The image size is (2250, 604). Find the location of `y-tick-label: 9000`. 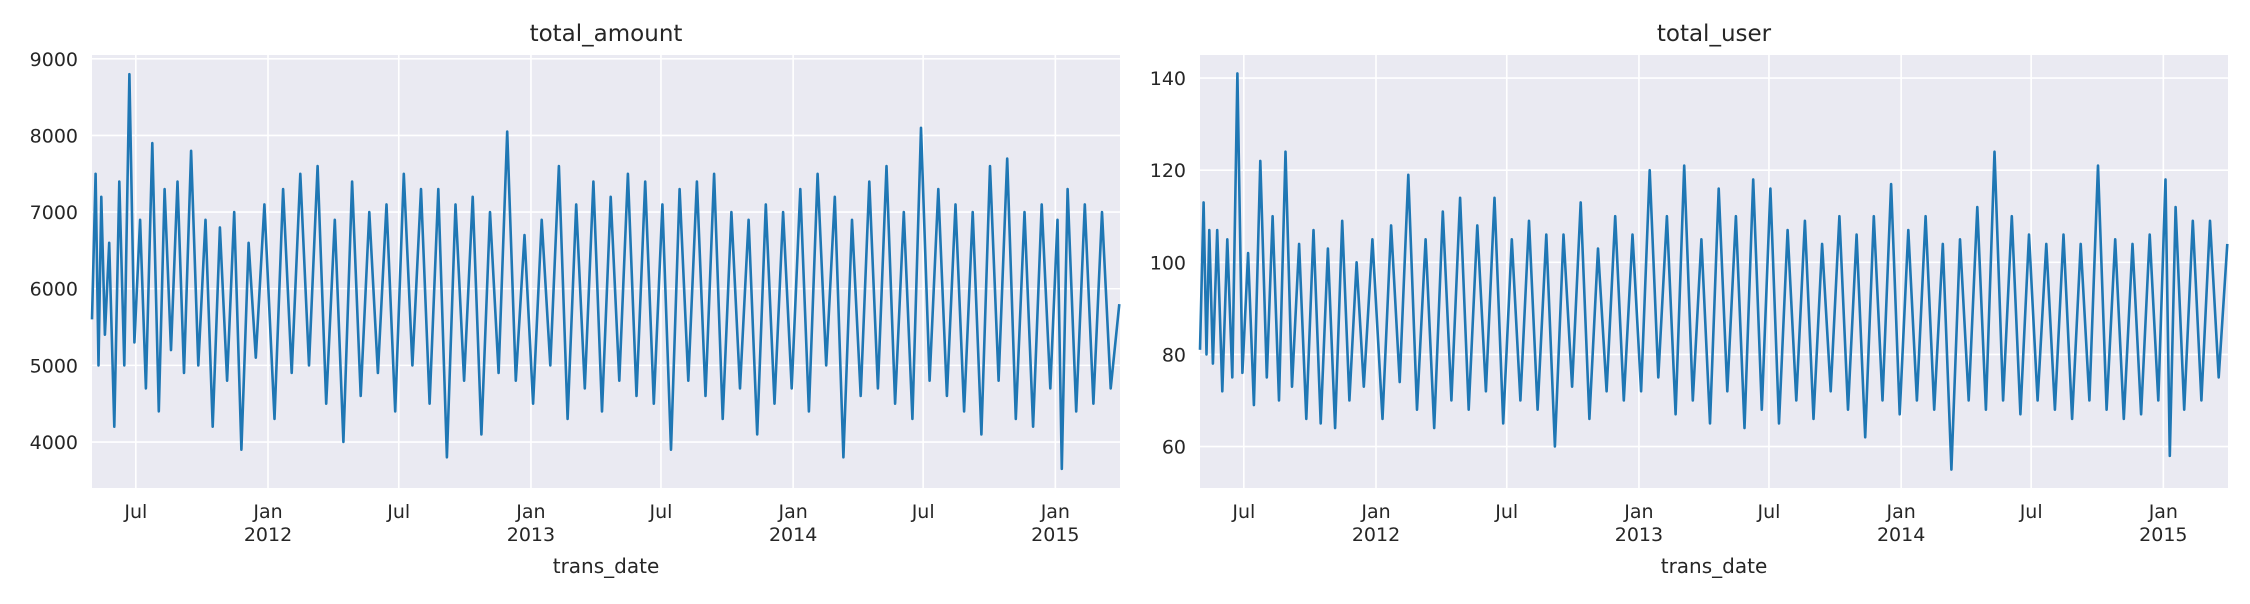

y-tick-label: 9000 is located at coordinates (54, 60).